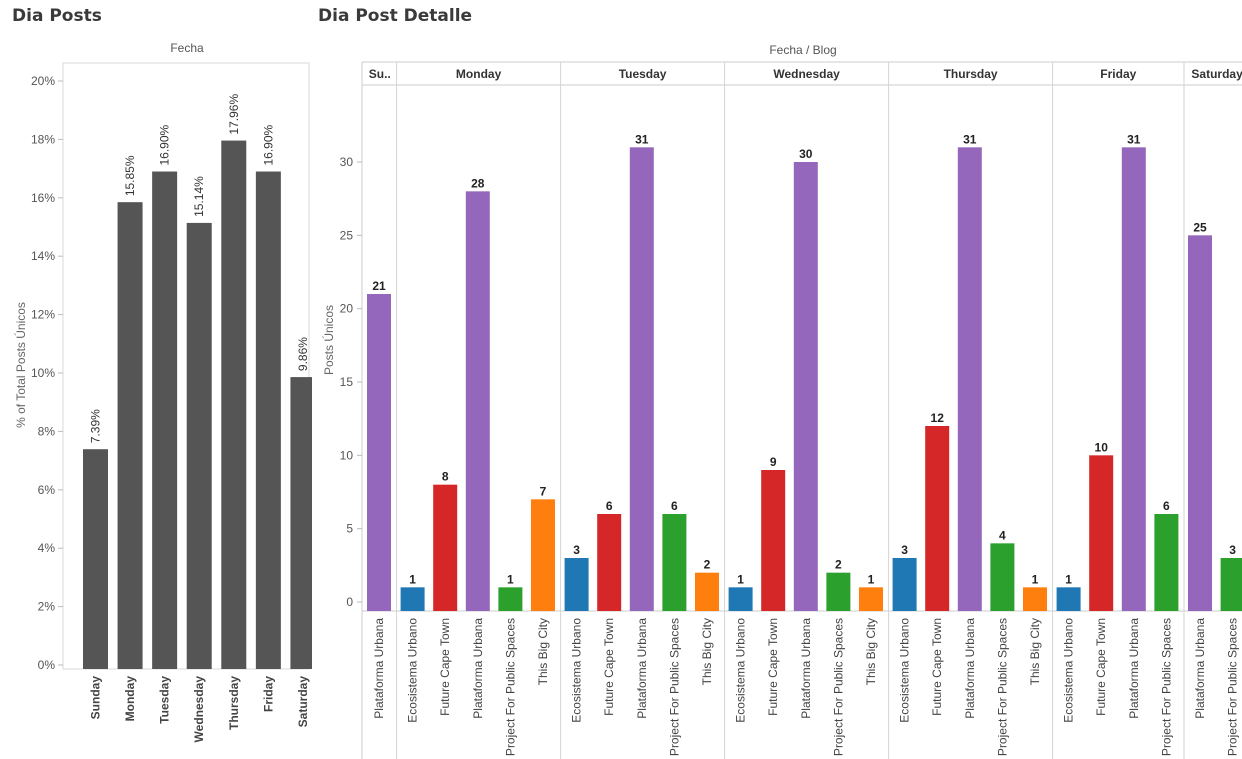  What do you see at coordinates (576, 550) in the screenshot?
I see `value-label-tuesday-ecosistema-urbano: 3` at bounding box center [576, 550].